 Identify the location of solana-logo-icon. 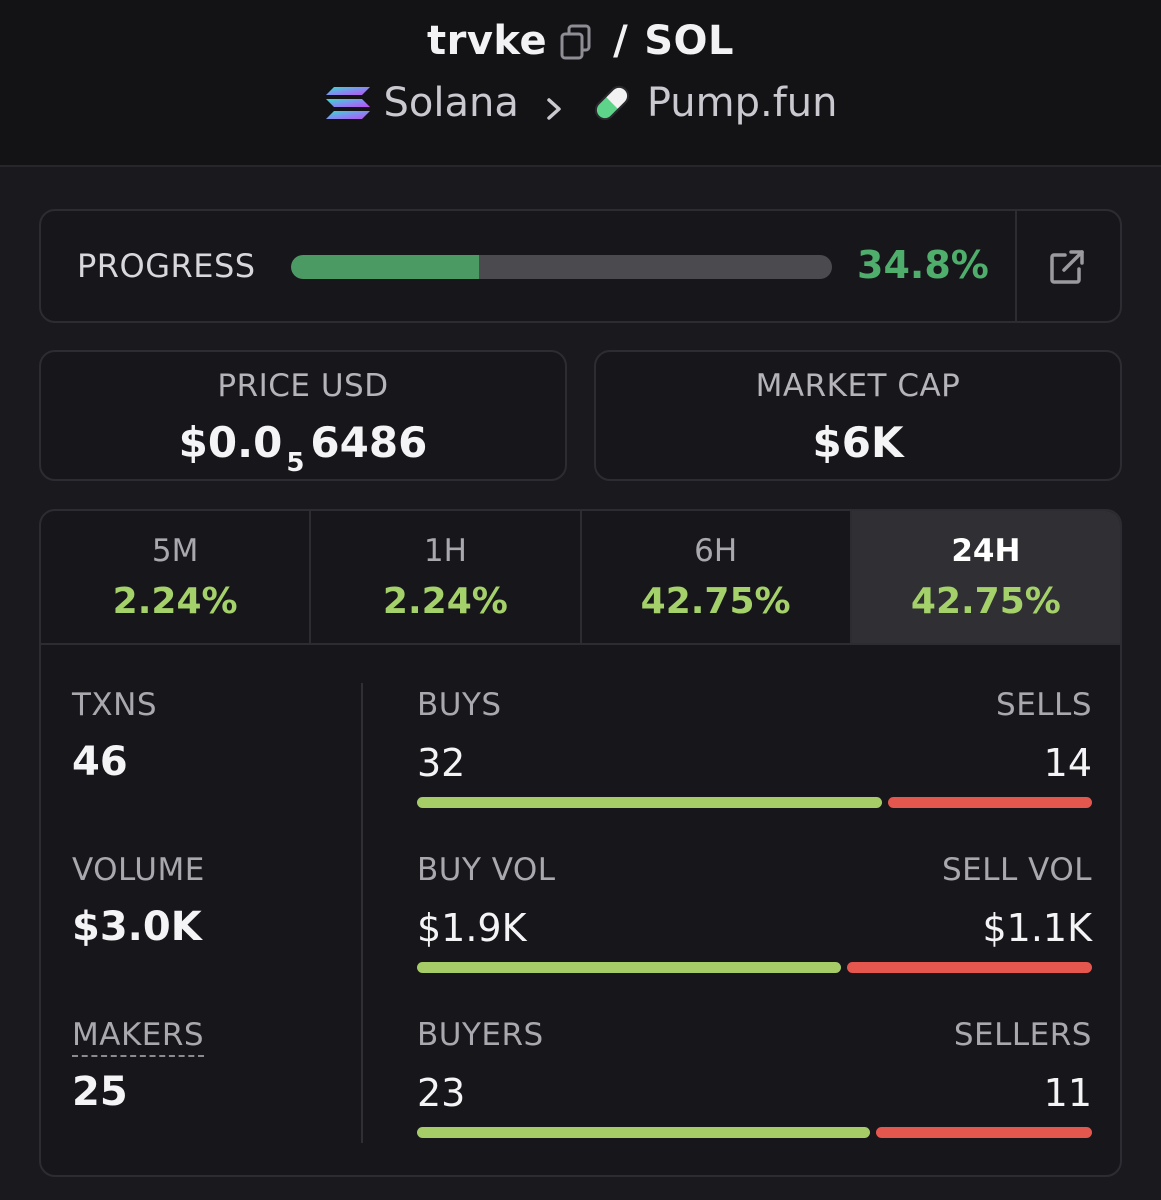
(348, 103).